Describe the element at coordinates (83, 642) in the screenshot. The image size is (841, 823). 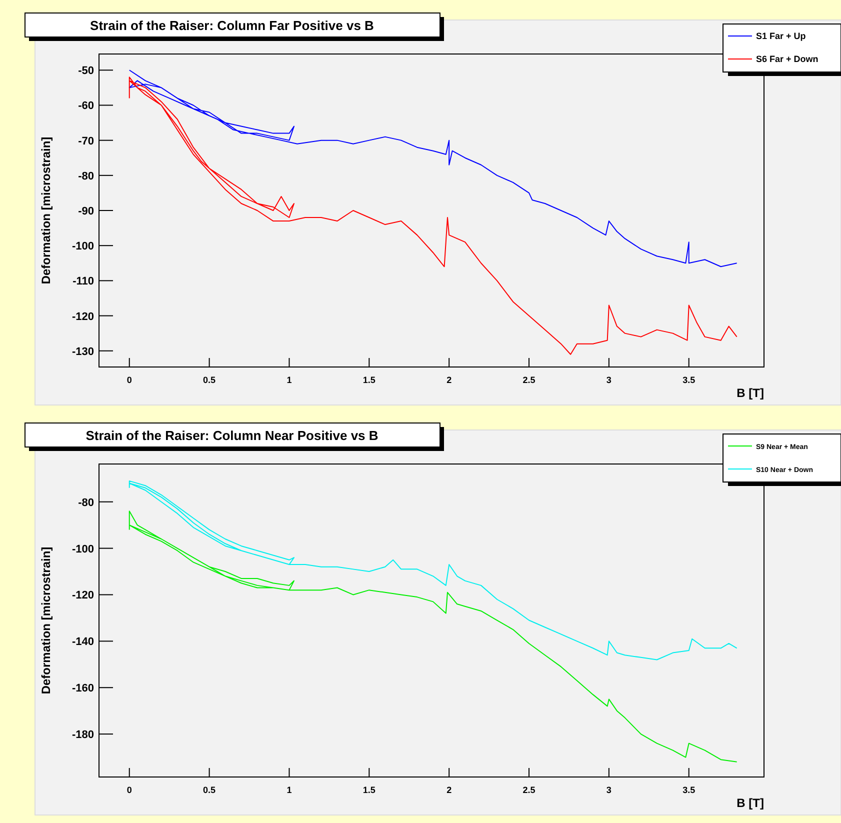
I see `y-tick-label: -140` at that location.